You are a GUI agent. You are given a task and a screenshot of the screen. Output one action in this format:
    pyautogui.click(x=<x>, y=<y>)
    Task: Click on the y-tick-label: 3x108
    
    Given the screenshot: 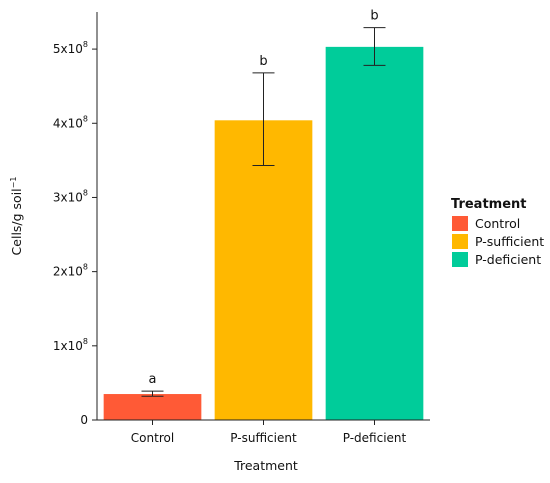 What is the action you would take?
    pyautogui.click(x=70, y=196)
    